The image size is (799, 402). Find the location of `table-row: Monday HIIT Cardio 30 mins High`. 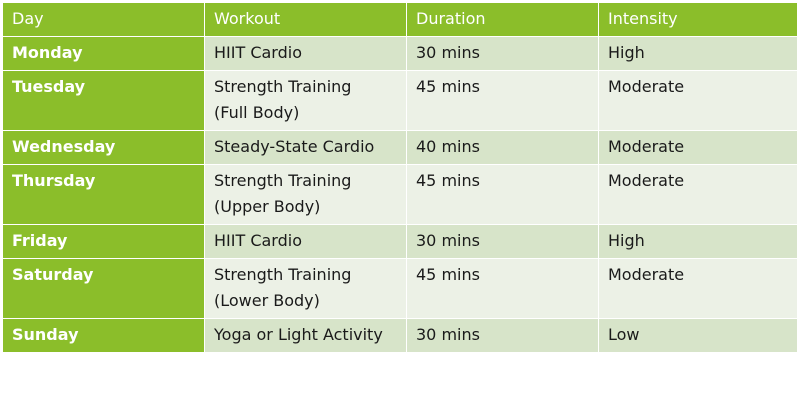

table-row: Monday HIIT Cardio 30 mins High is located at coordinates (400, 53).